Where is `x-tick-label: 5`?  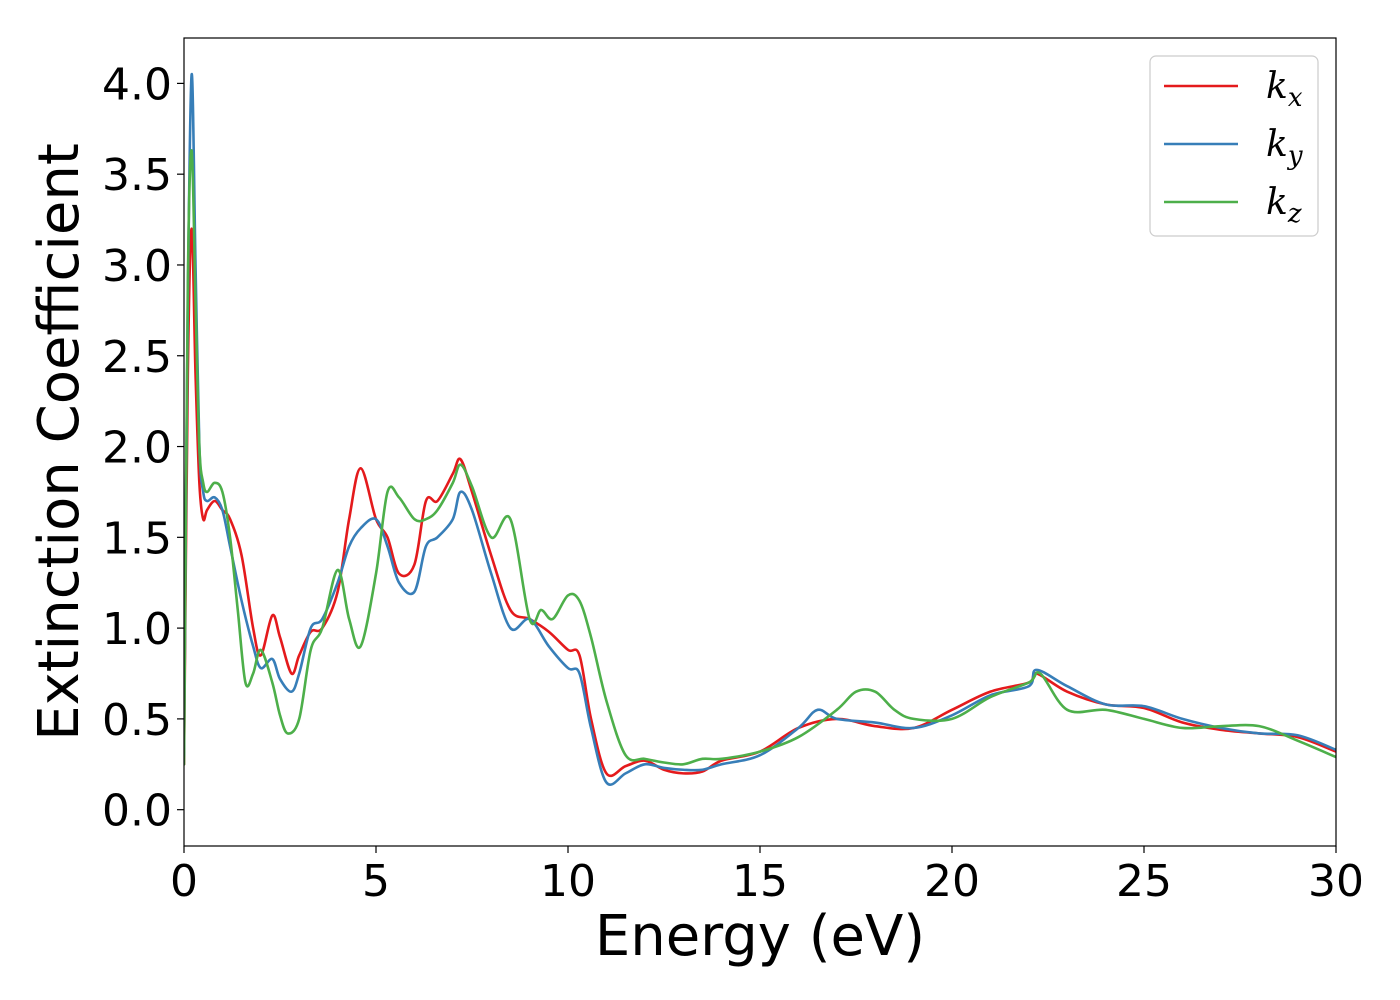 x-tick-label: 5 is located at coordinates (376, 881).